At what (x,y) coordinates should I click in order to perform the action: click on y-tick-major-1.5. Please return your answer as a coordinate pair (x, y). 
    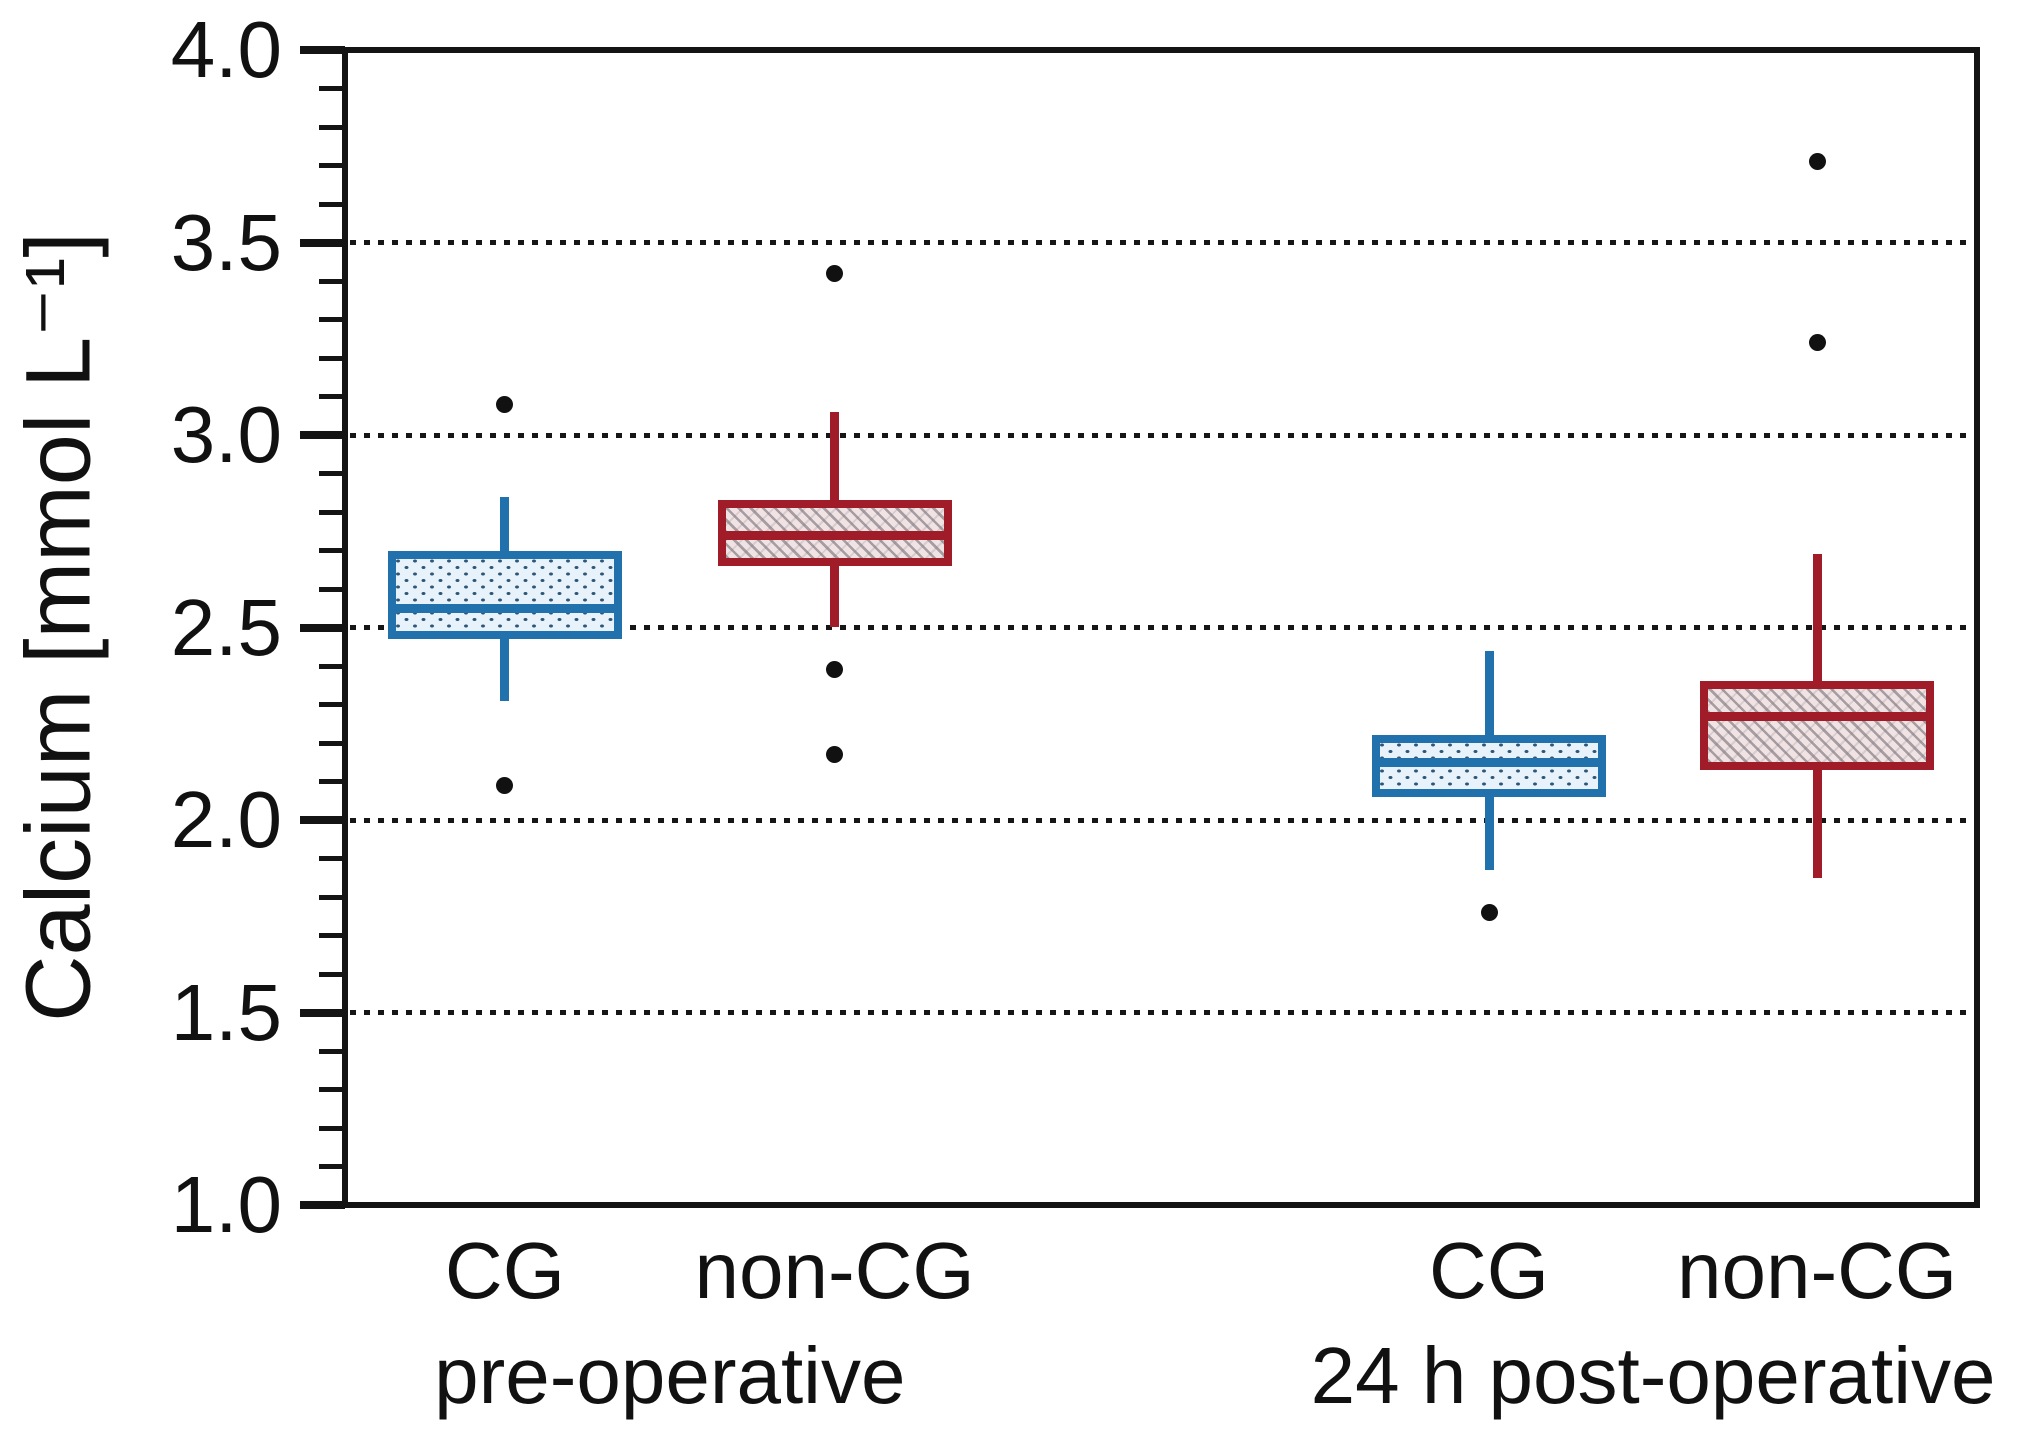
    Looking at the image, I should click on (322, 1012).